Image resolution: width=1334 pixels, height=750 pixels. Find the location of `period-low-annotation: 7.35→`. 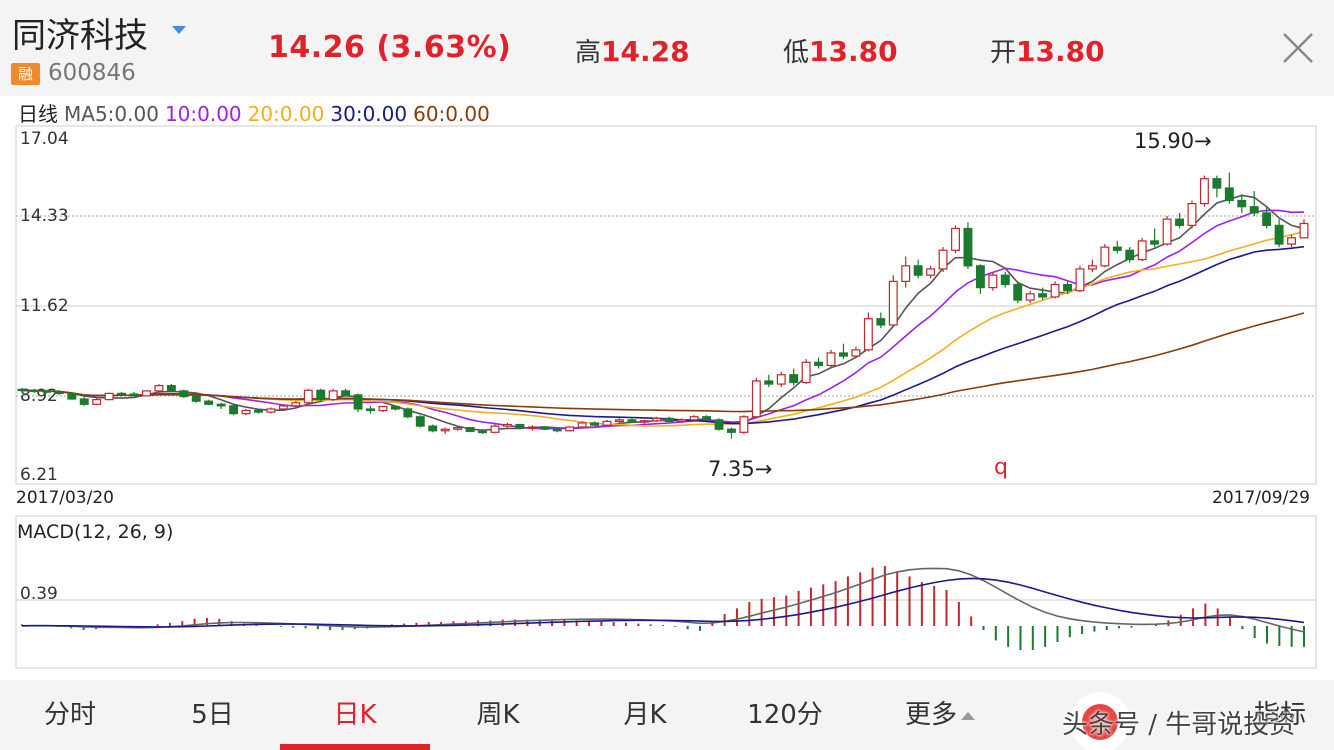

period-low-annotation: 7.35→ is located at coordinates (740, 469).